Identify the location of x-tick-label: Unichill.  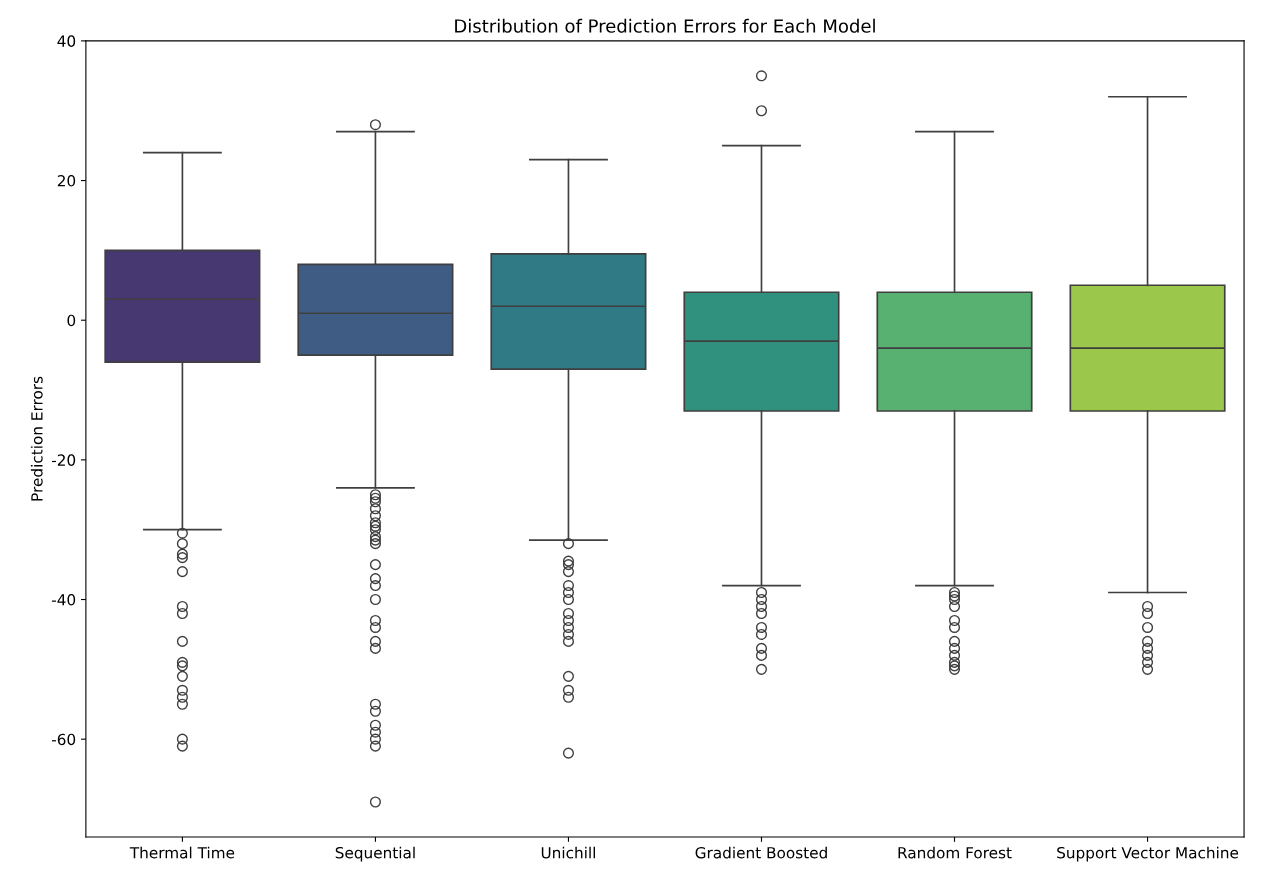
(568, 852).